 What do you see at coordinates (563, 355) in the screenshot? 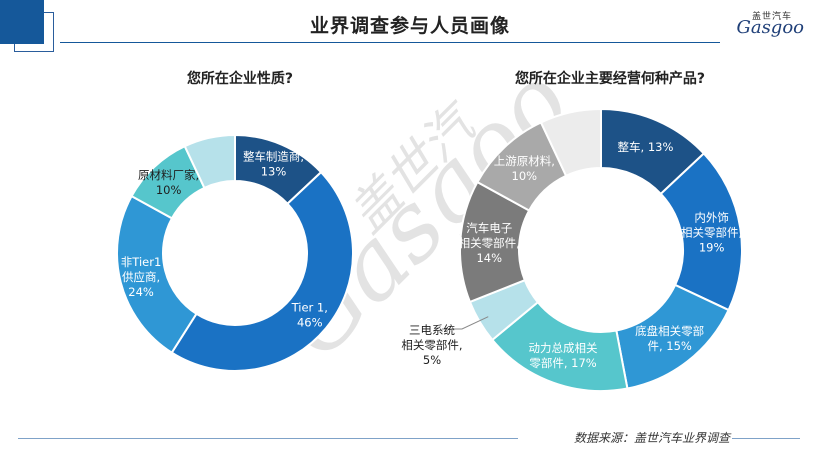
I see `chart2-label-3: 动力总成相关零部件, 17%` at bounding box center [563, 355].